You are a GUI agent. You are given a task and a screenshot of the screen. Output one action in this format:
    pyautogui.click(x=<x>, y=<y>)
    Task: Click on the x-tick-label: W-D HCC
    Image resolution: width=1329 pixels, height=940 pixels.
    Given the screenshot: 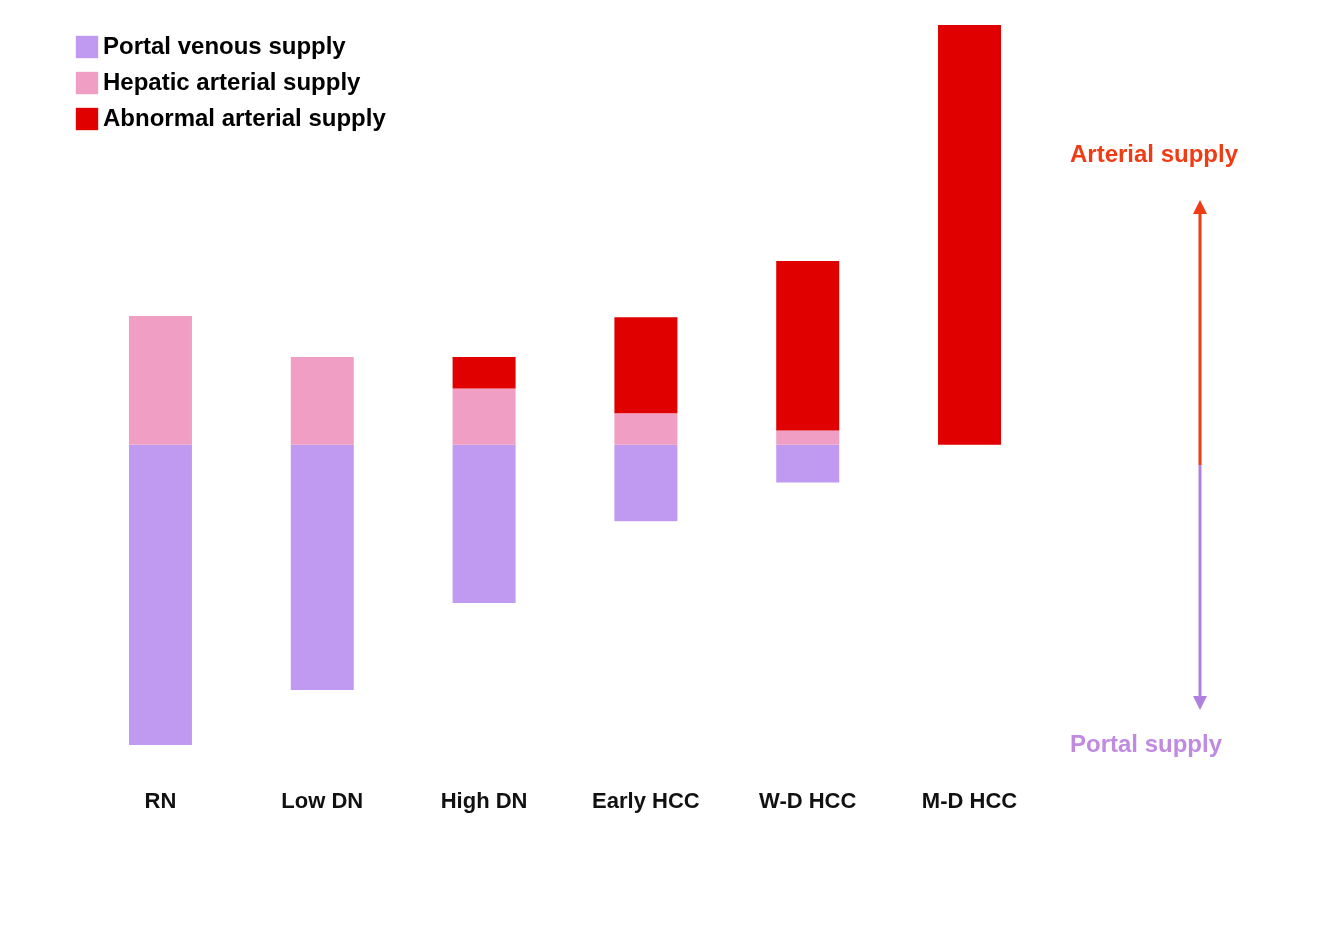 What is the action you would take?
    pyautogui.click(x=808, y=800)
    